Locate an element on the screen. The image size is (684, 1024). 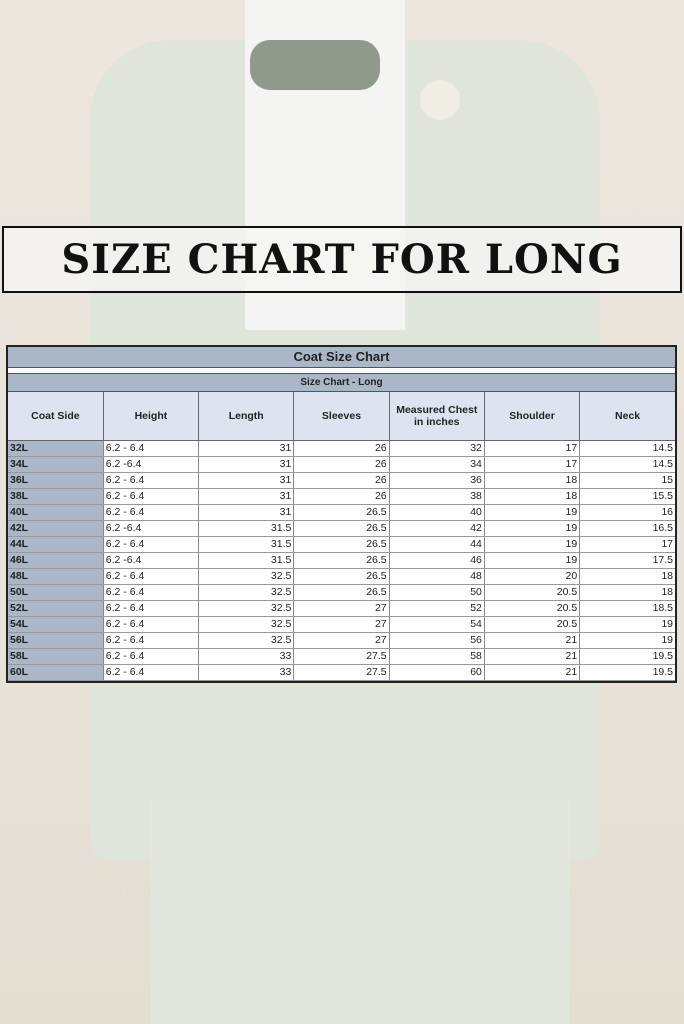
size-cell: 54L is located at coordinates (56, 624).